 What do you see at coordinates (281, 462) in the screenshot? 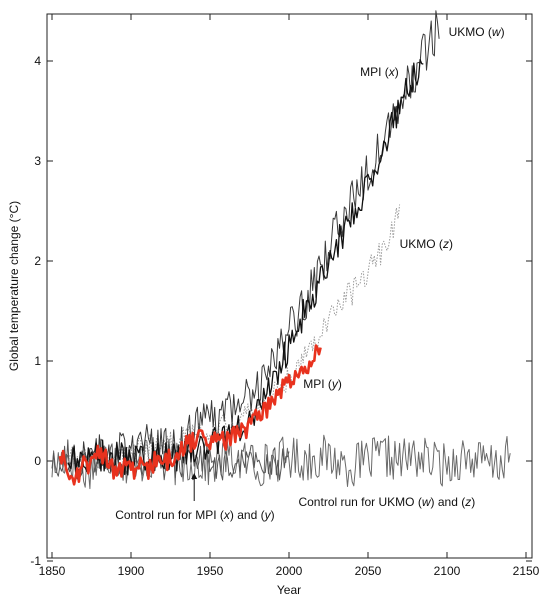
I see `series-line-control-ukmo` at bounding box center [281, 462].